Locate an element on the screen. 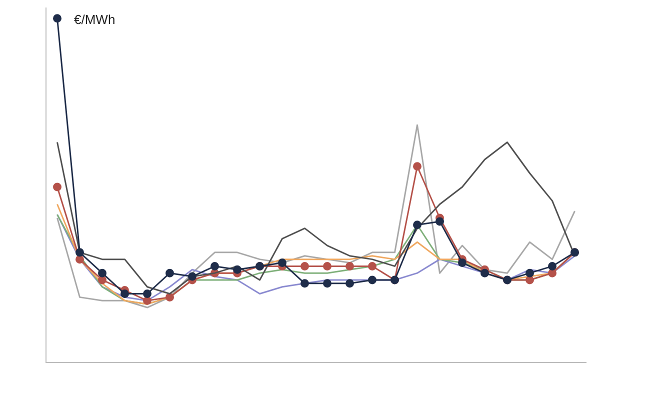 This screenshot has height=401, width=656. annotation: €/MWh is located at coordinates (95, 20).